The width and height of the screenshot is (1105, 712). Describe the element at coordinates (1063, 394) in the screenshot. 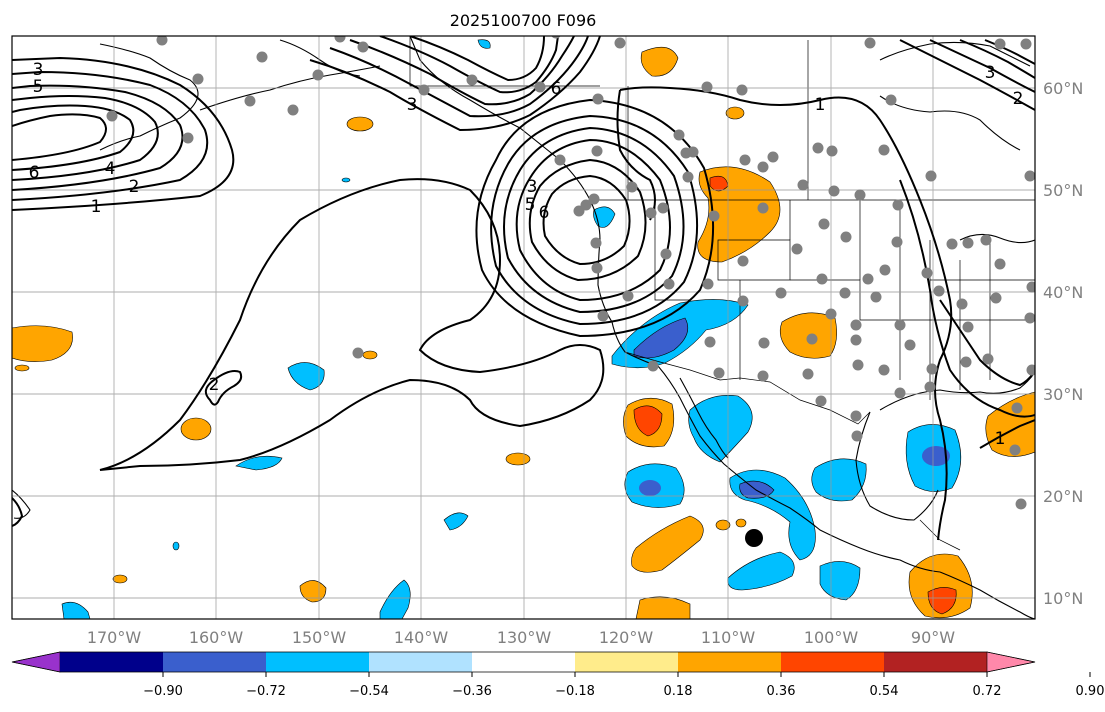

I see `y-tick-label: 30°N` at that location.